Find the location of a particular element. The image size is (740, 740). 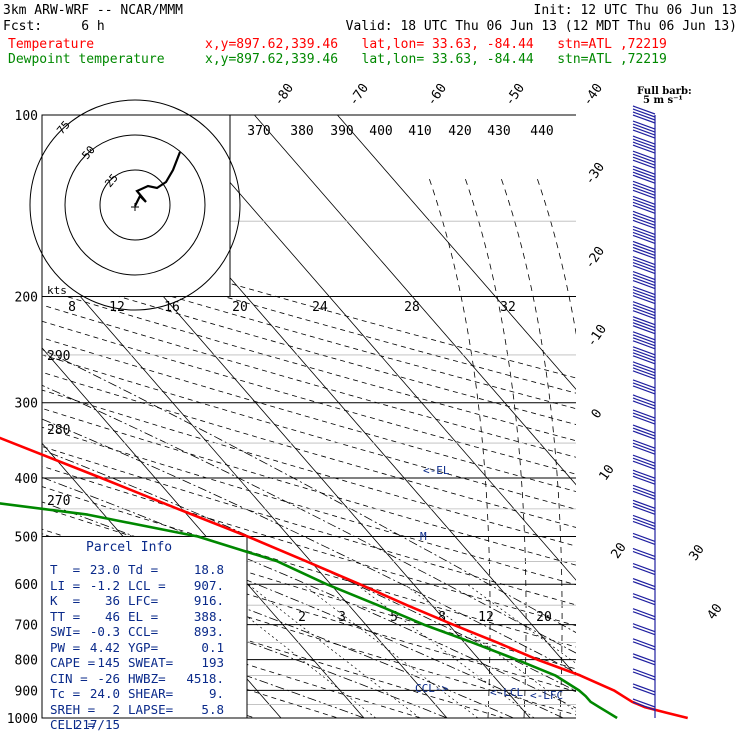

pressure-tick-label: 1000 is located at coordinates (22, 719).